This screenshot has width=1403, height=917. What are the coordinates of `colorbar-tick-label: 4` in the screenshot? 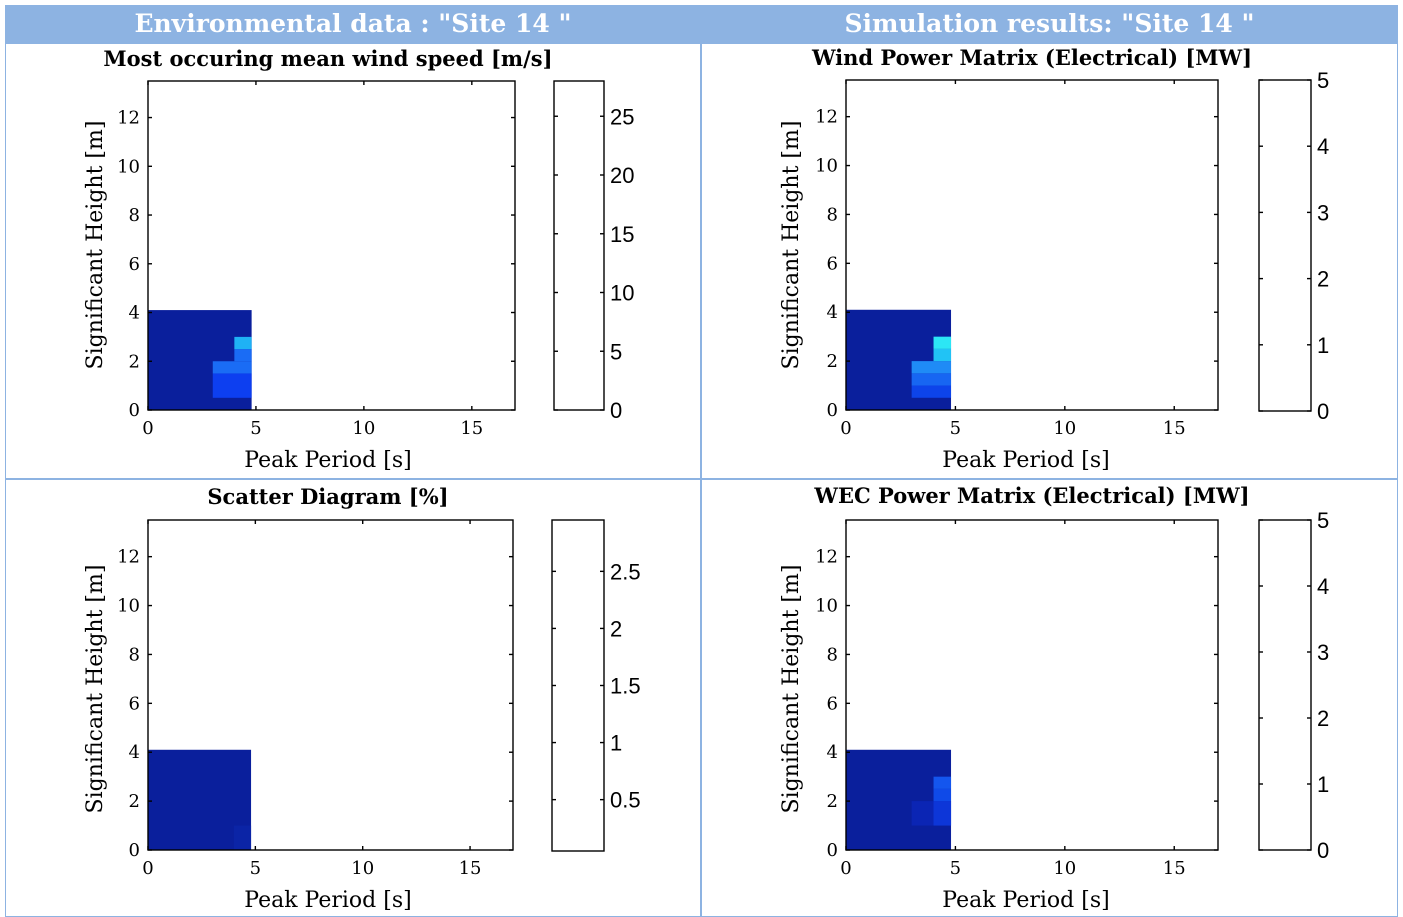 It's located at (1323, 586).